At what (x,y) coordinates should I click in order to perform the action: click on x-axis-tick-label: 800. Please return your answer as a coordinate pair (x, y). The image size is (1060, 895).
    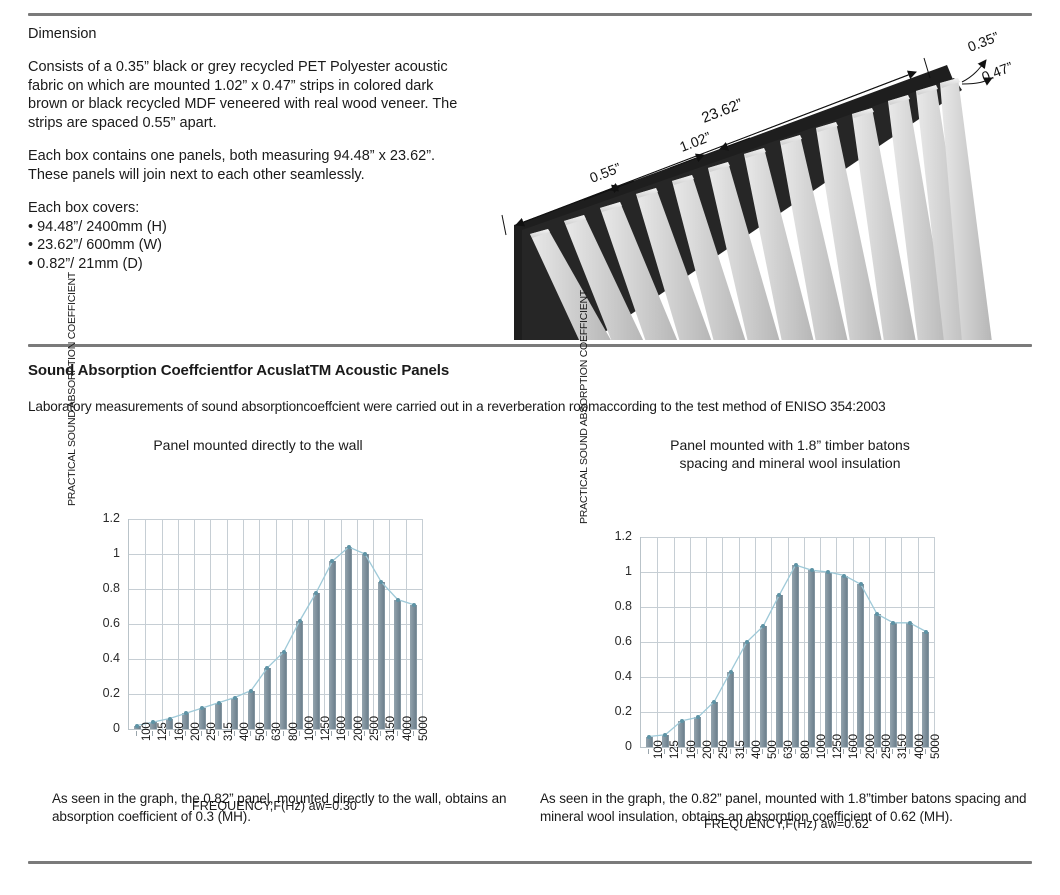
    Looking at the image, I should click on (805, 749).